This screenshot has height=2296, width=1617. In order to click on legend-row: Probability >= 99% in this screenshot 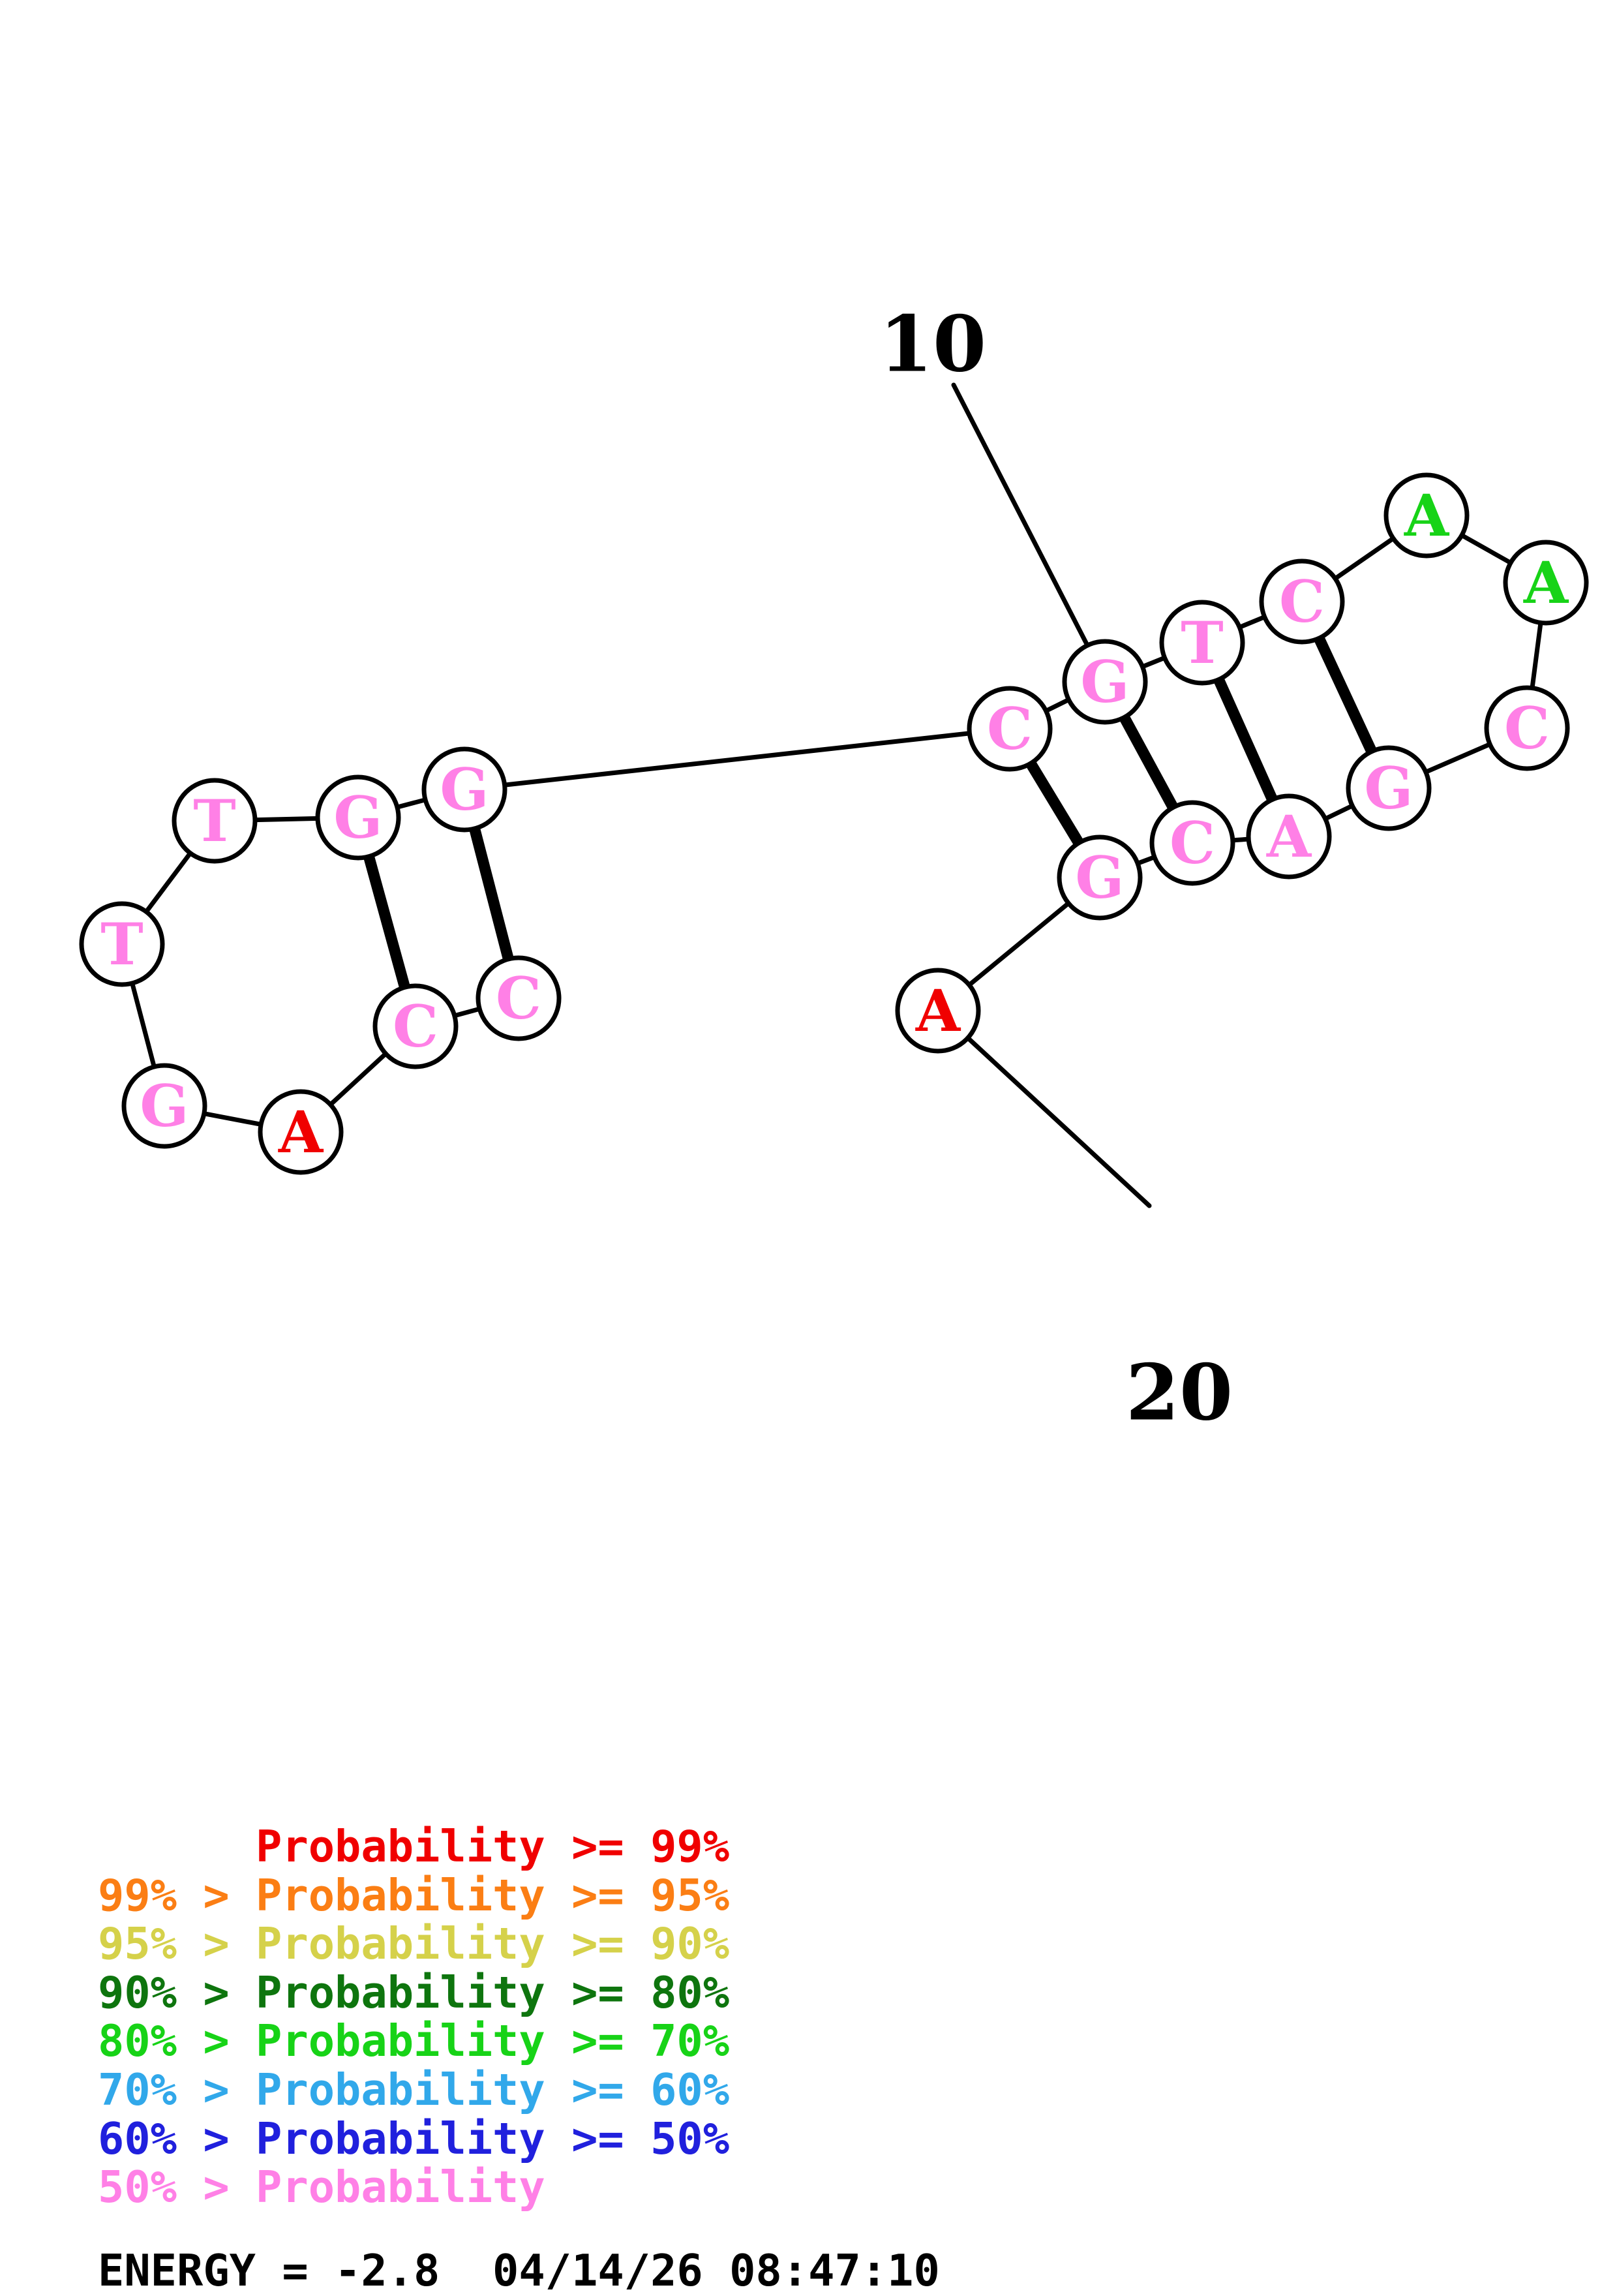, I will do `click(414, 1846)`.